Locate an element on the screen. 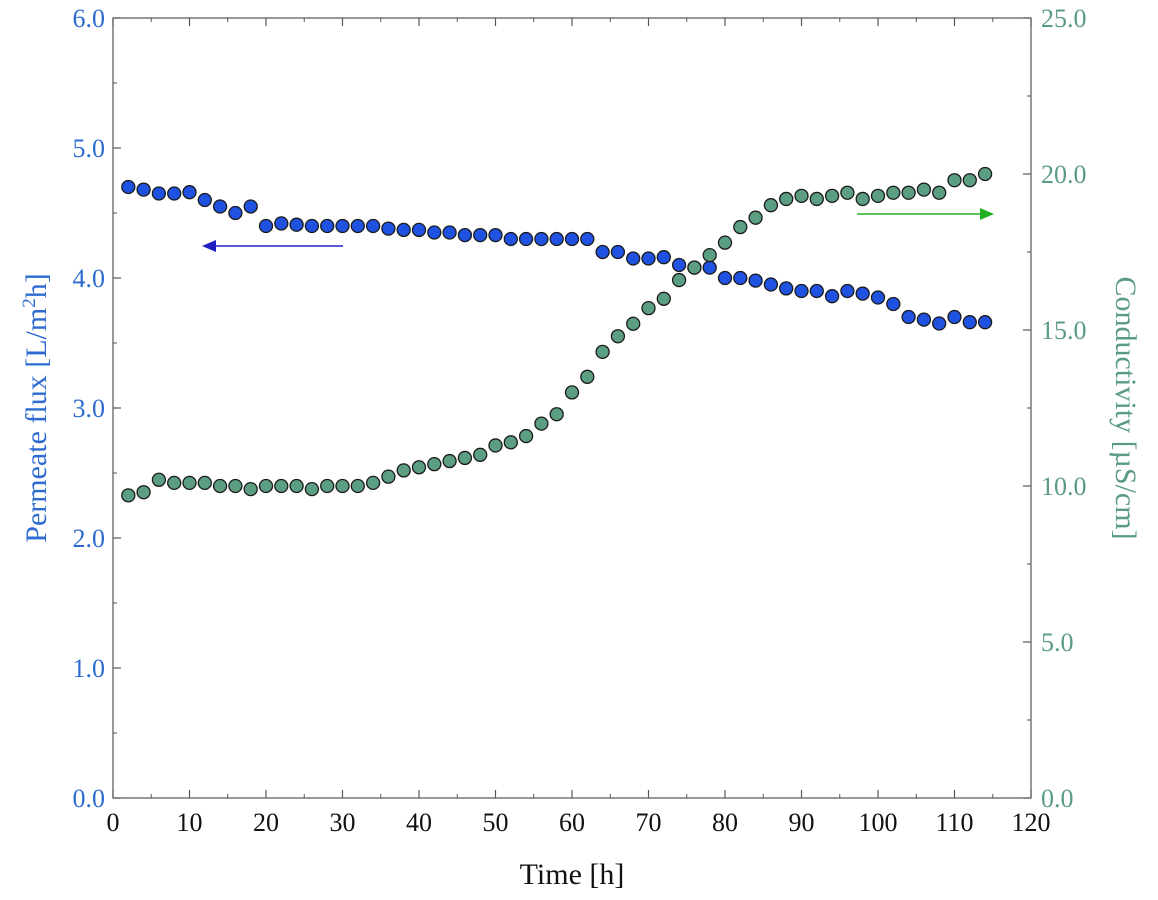  x-tick-label: 90 is located at coordinates (802, 822).